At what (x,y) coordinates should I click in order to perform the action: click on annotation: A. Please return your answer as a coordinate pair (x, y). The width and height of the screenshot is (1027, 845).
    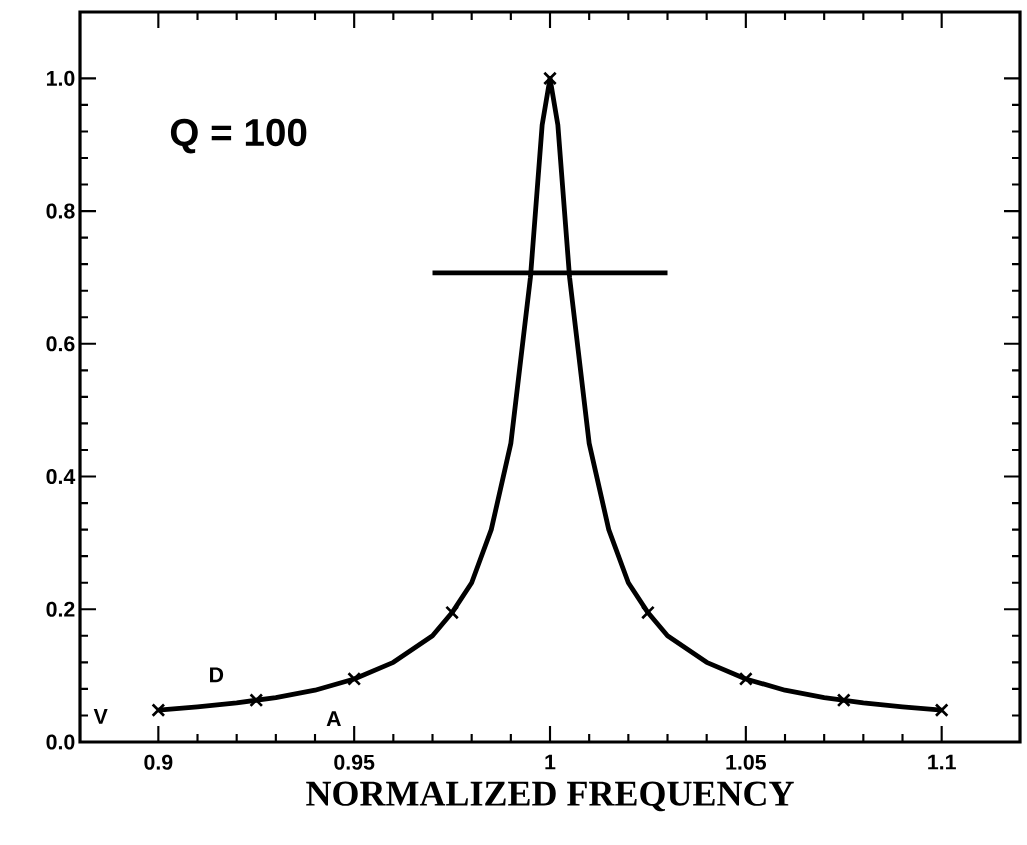
    Looking at the image, I should click on (333, 718).